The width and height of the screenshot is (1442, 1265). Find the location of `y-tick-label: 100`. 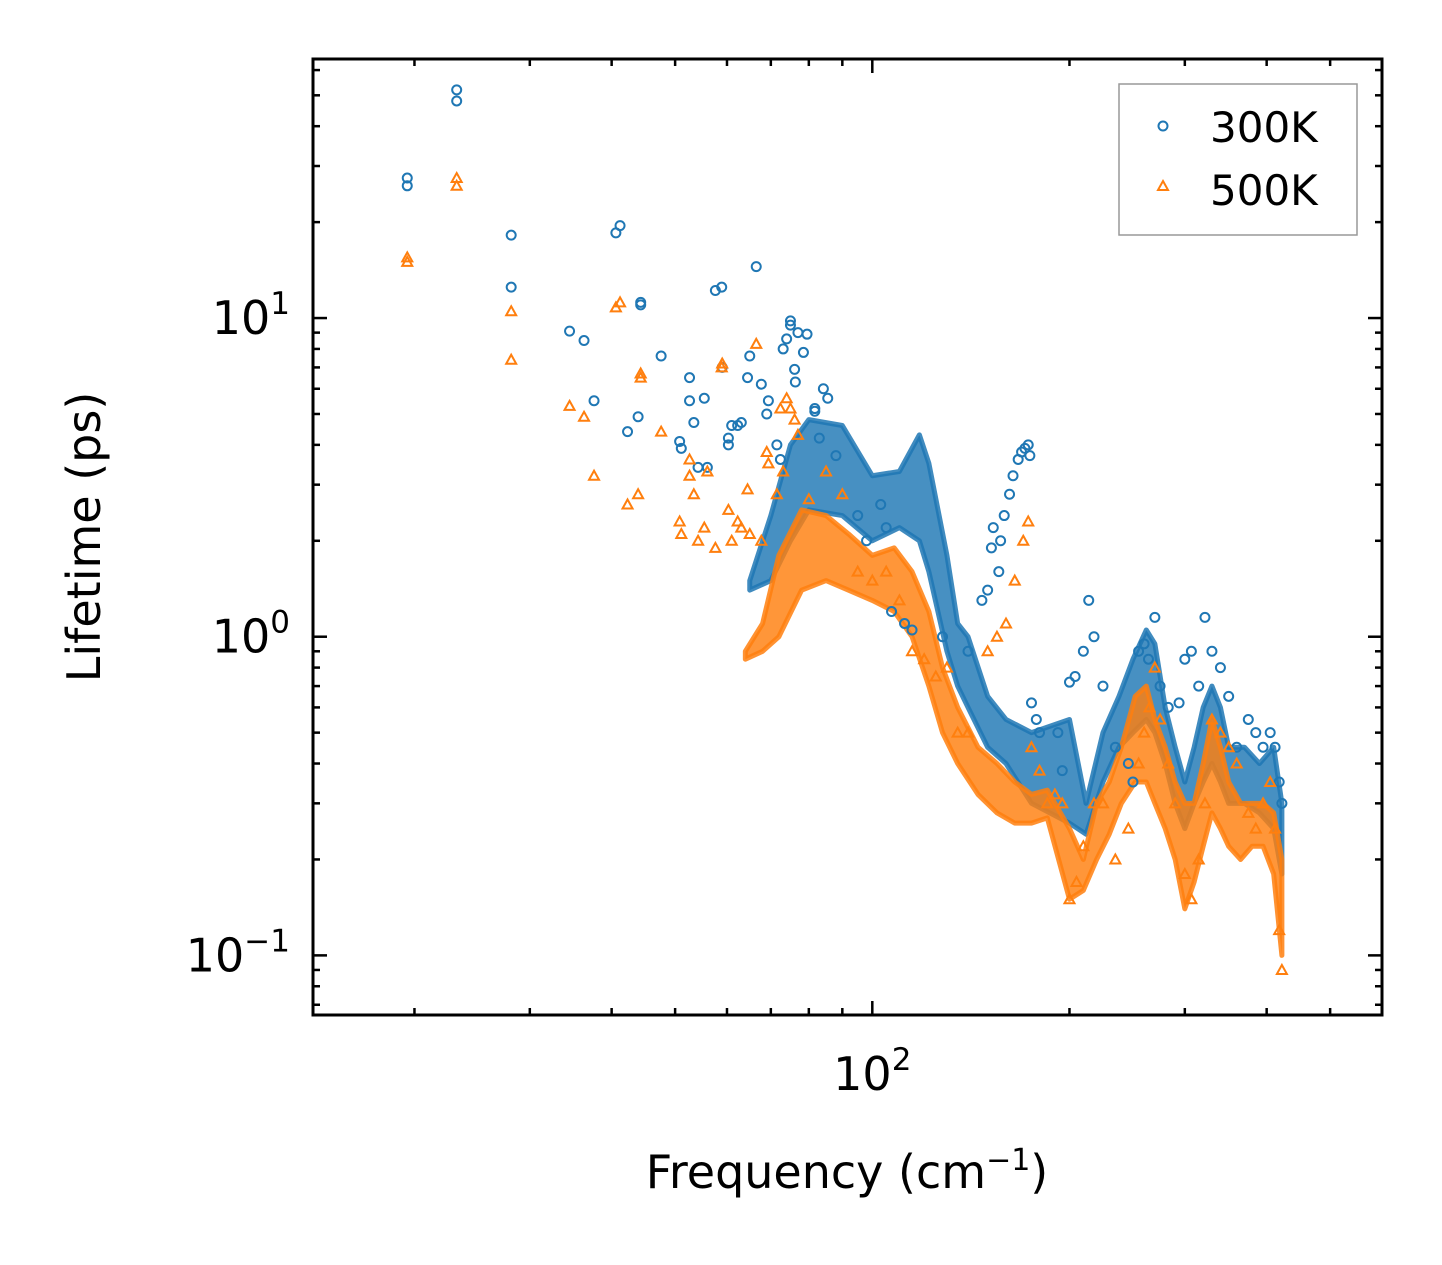

y-tick-label: 100 is located at coordinates (251, 634).